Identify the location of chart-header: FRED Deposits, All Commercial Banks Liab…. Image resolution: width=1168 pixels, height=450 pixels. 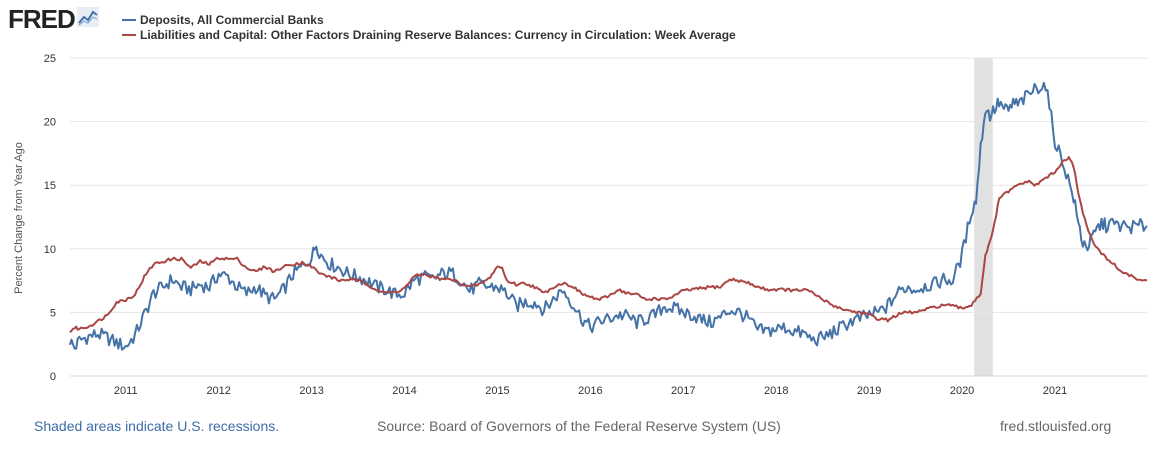
(584, 25).